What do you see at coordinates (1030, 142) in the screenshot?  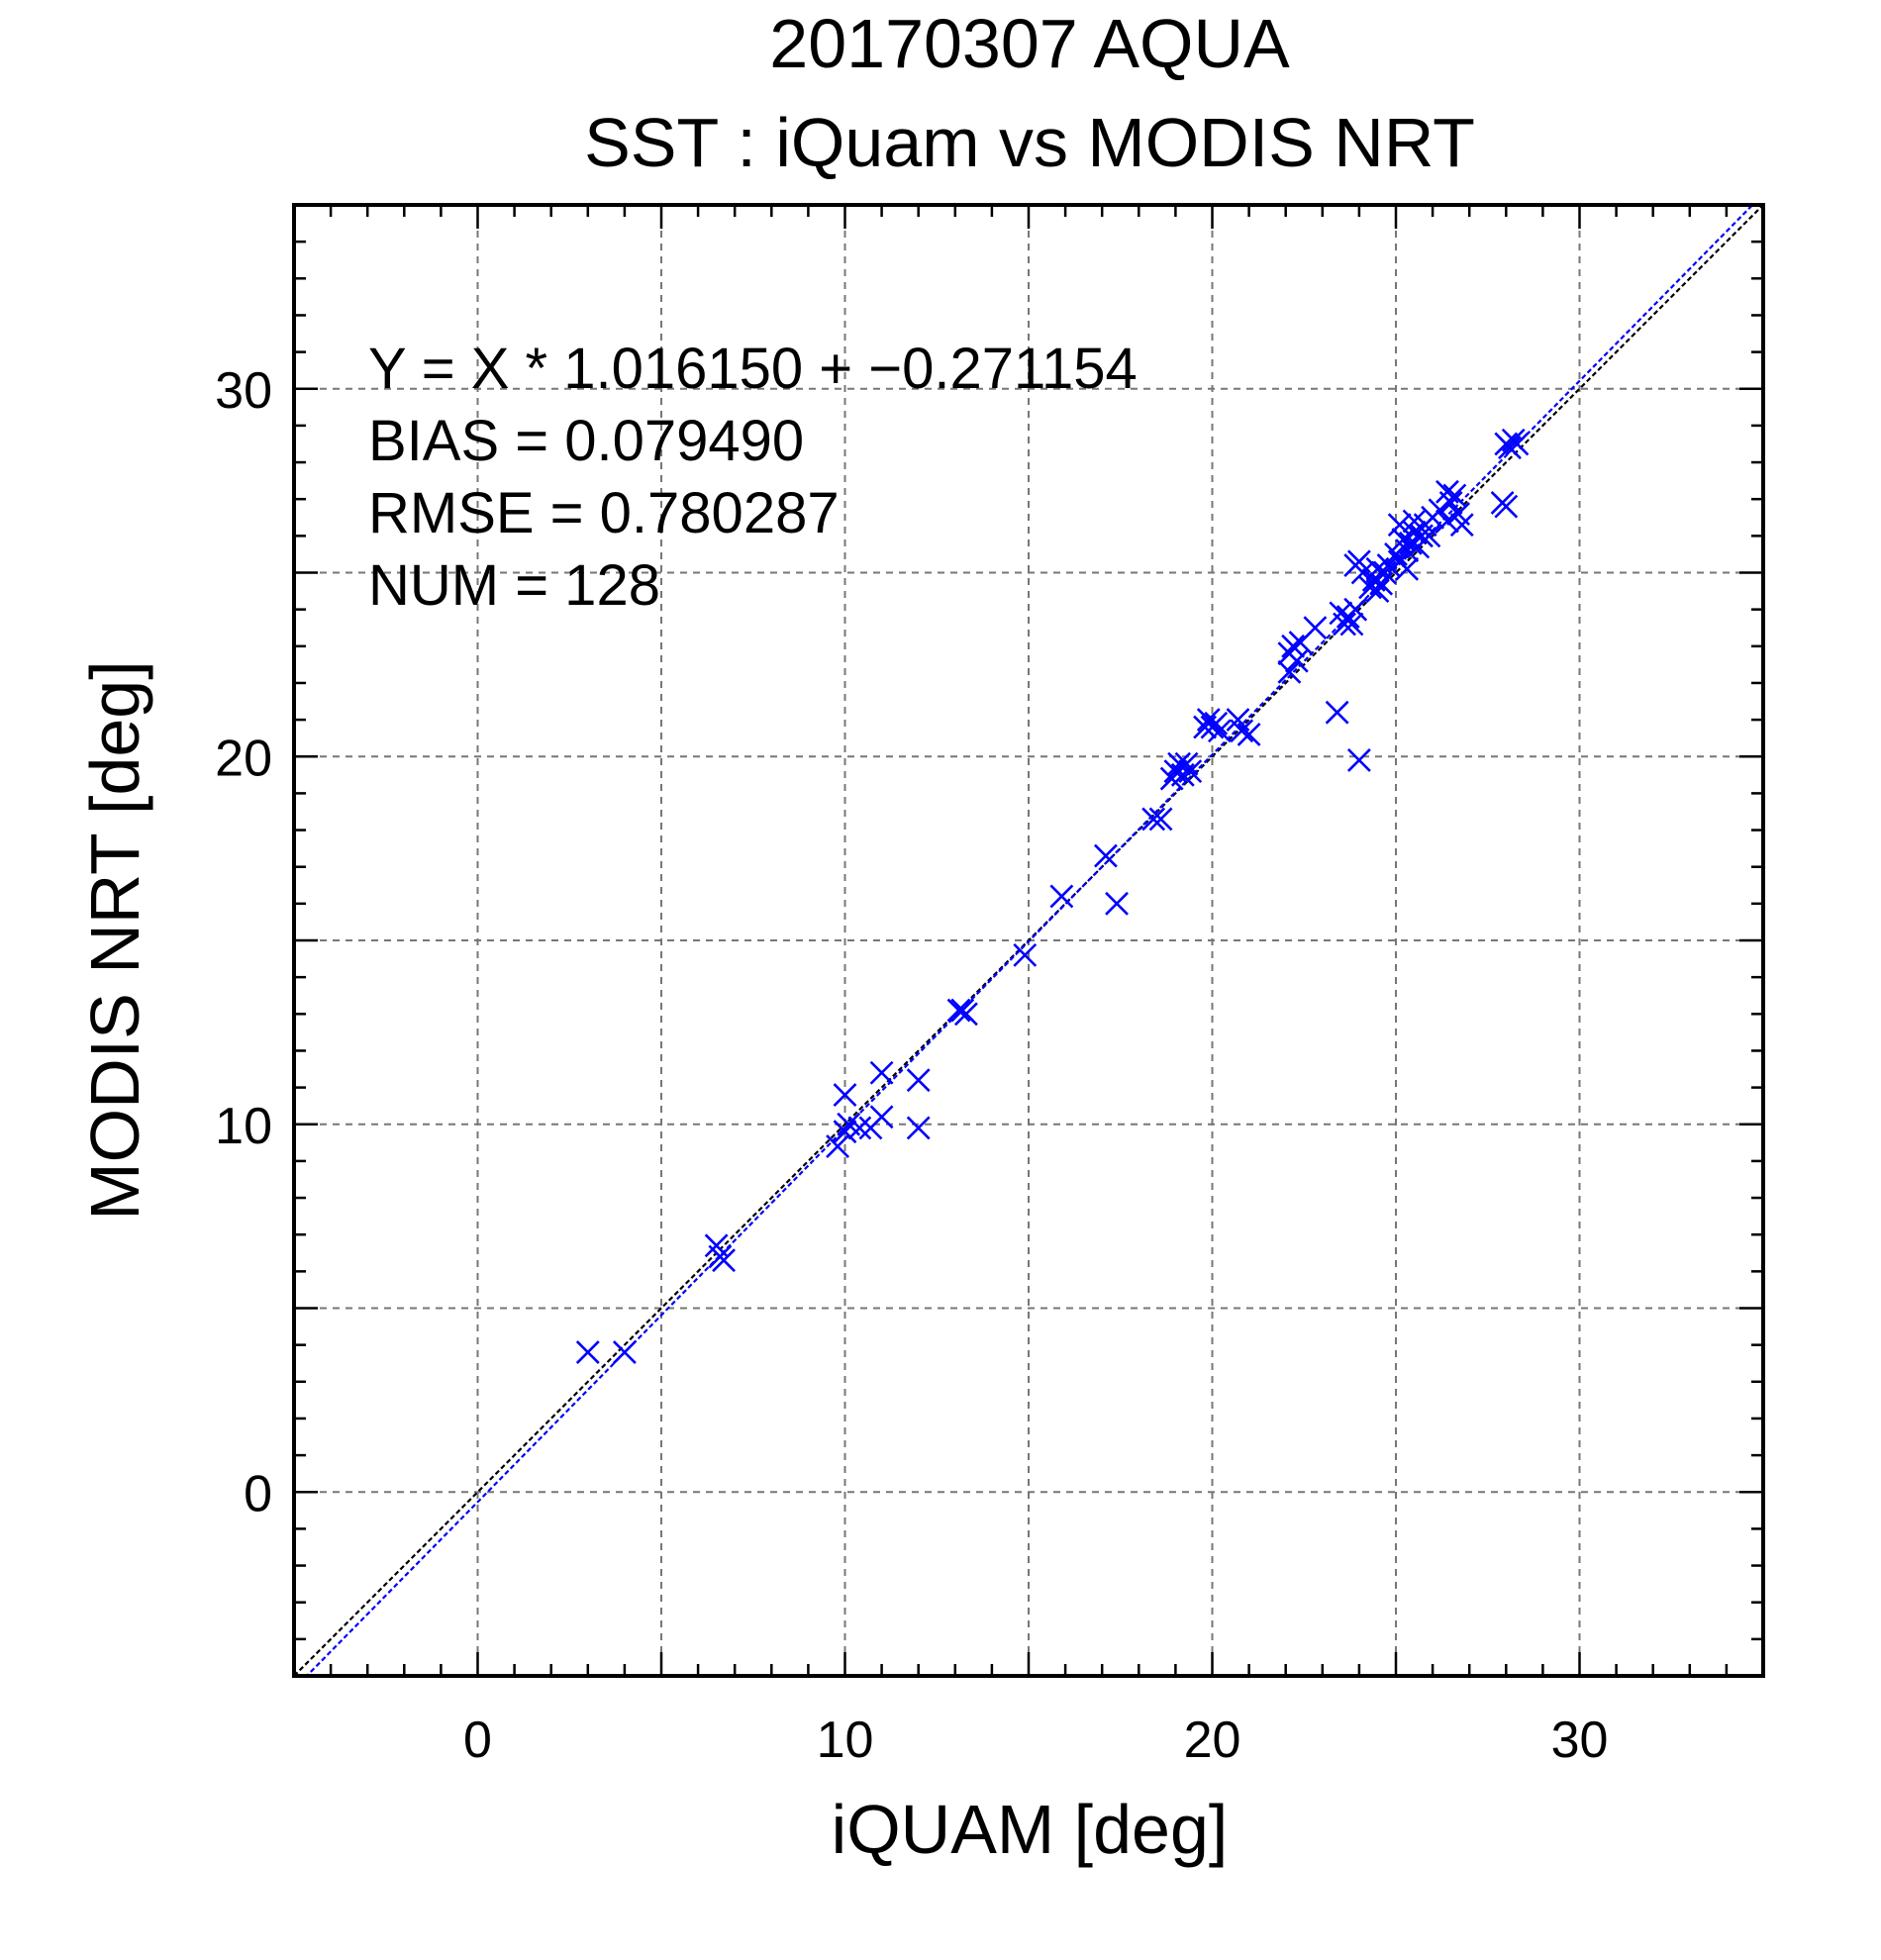 I see `chart-subtitle: SST : iQuam vs MODIS NRT` at bounding box center [1030, 142].